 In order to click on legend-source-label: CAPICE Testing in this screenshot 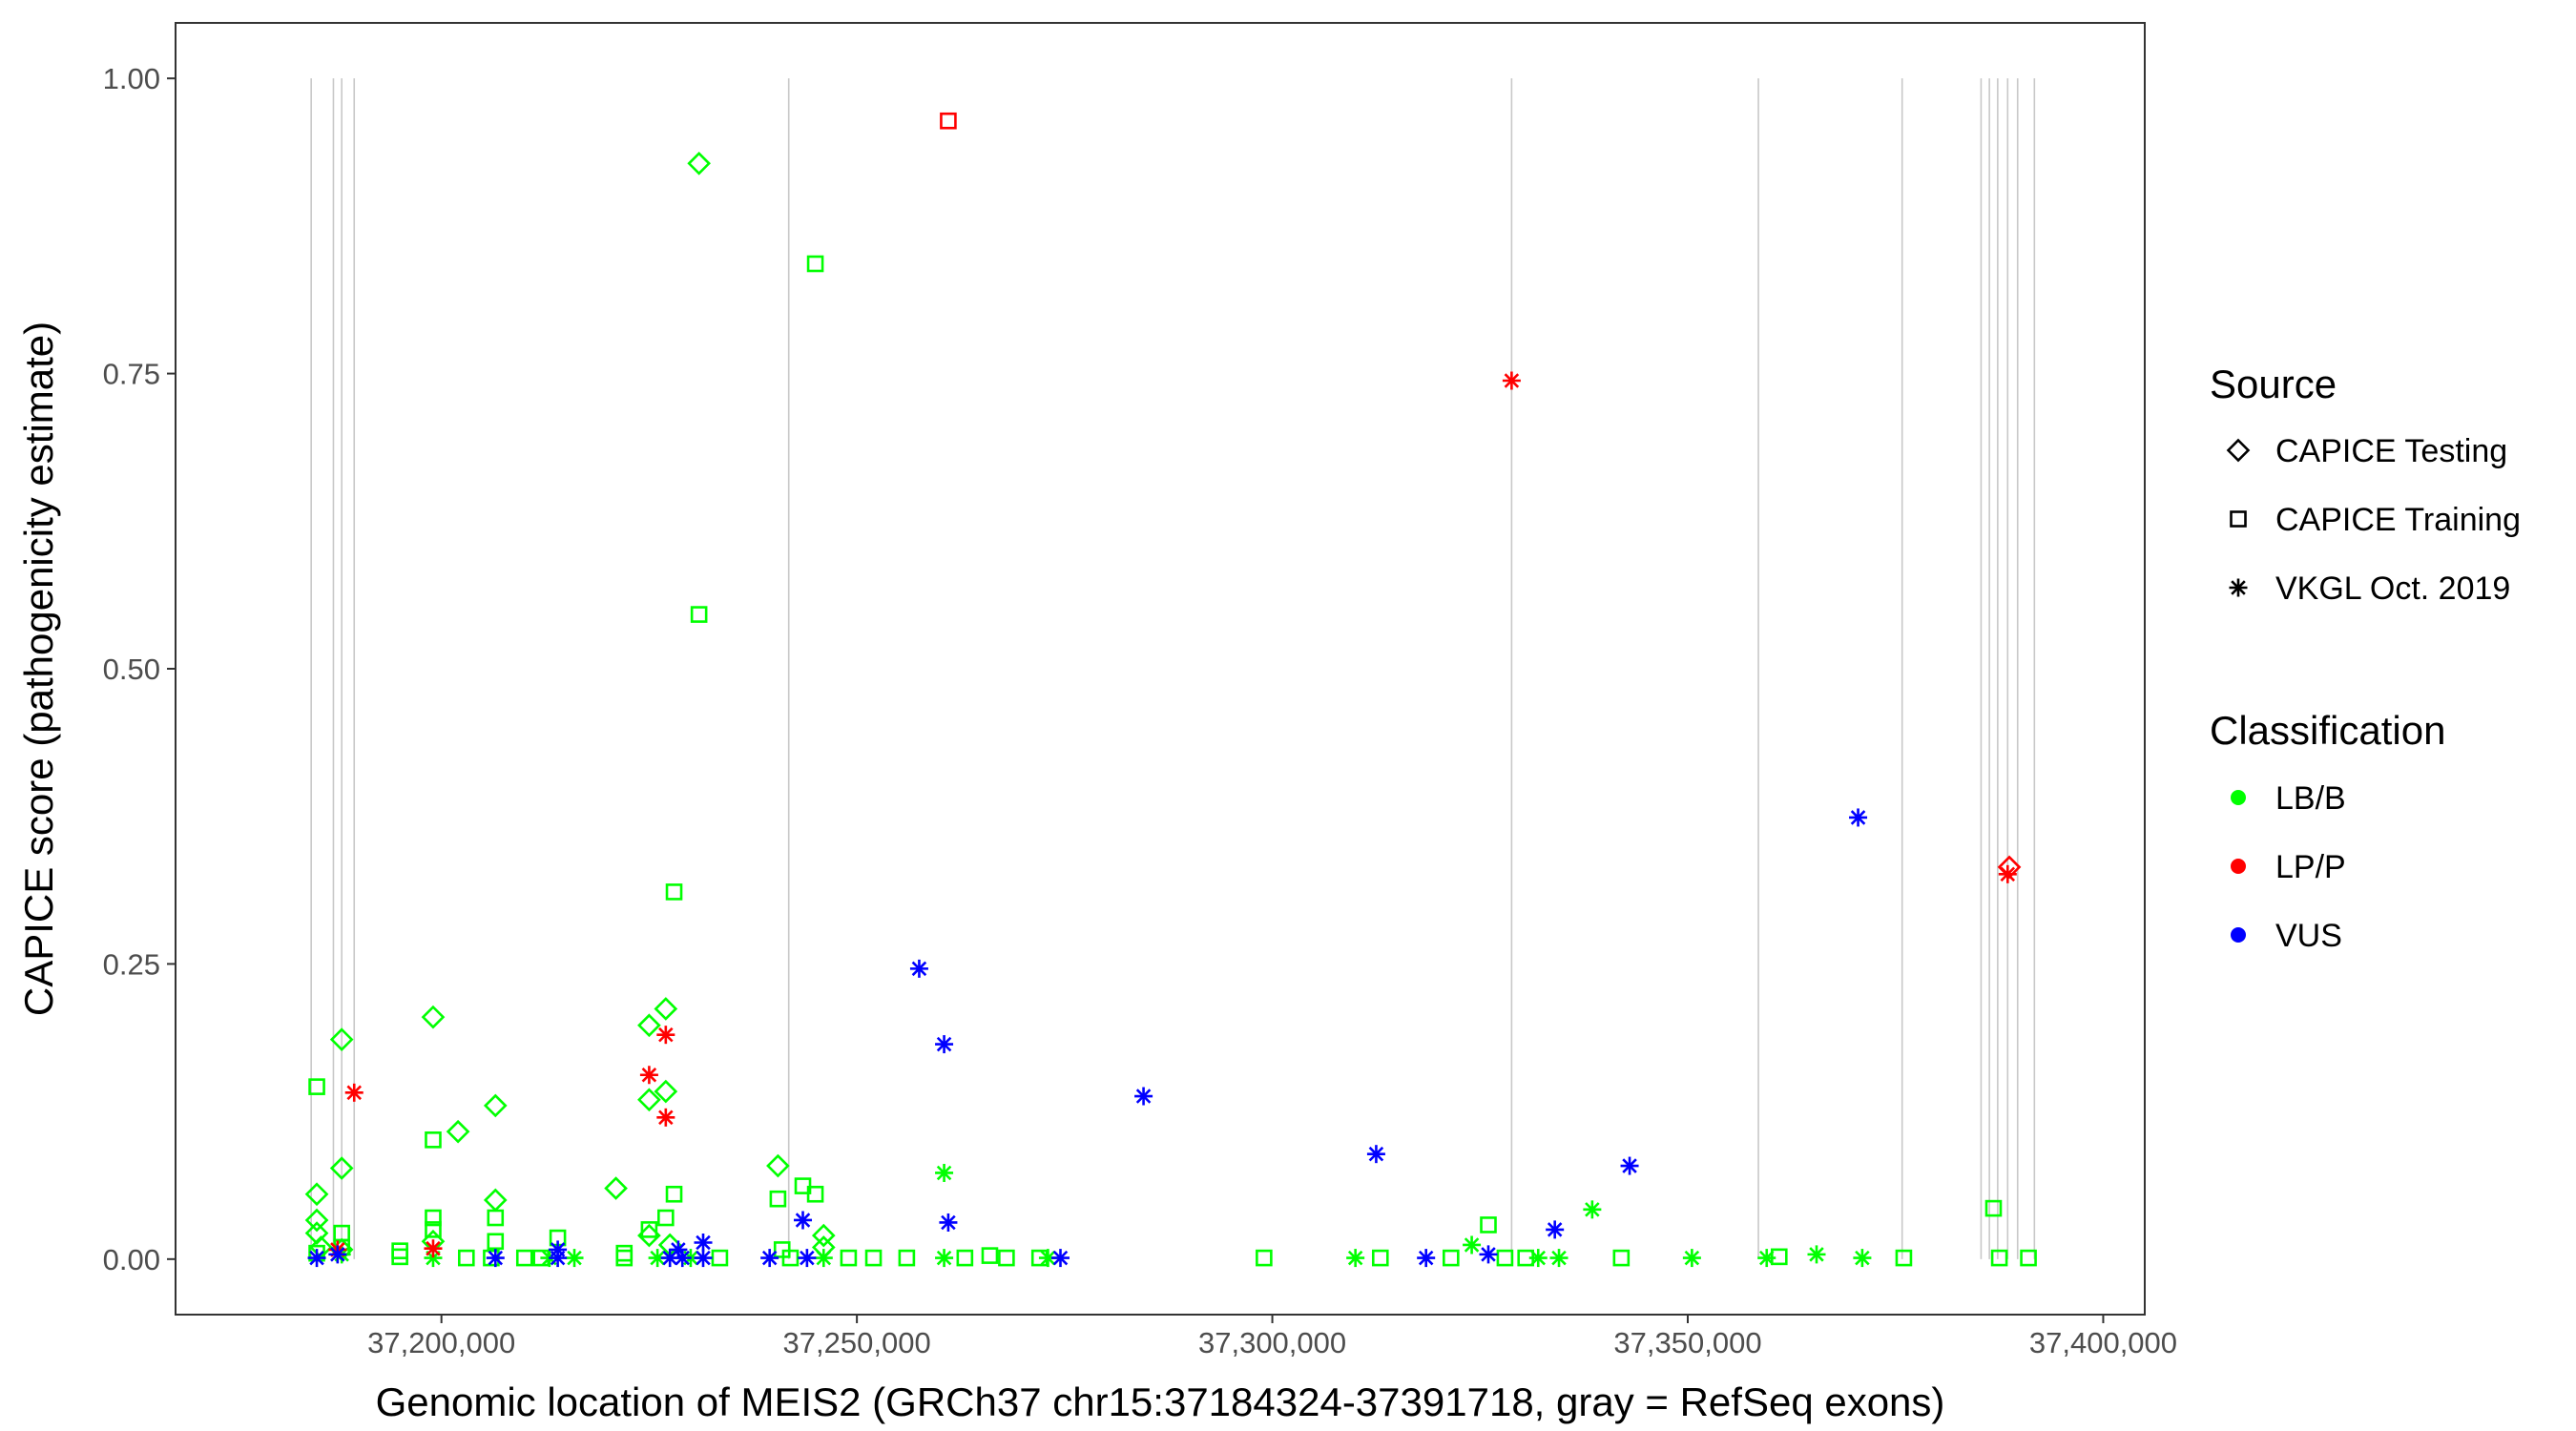, I will do `click(2391, 451)`.